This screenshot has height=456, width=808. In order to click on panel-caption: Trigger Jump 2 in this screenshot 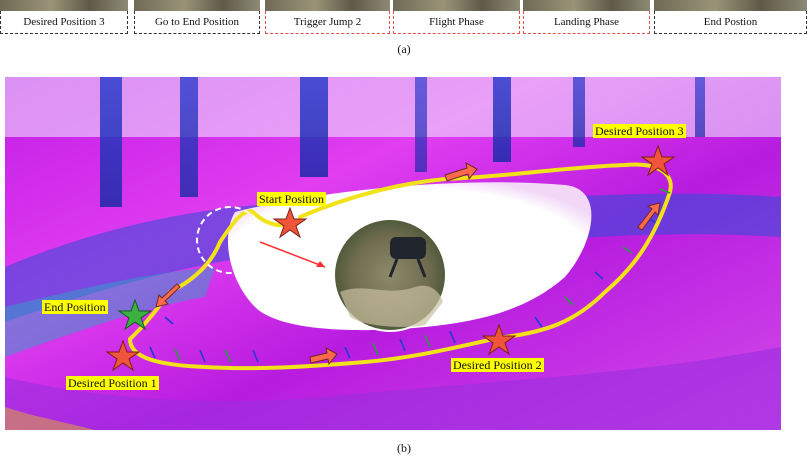, I will do `click(327, 22)`.